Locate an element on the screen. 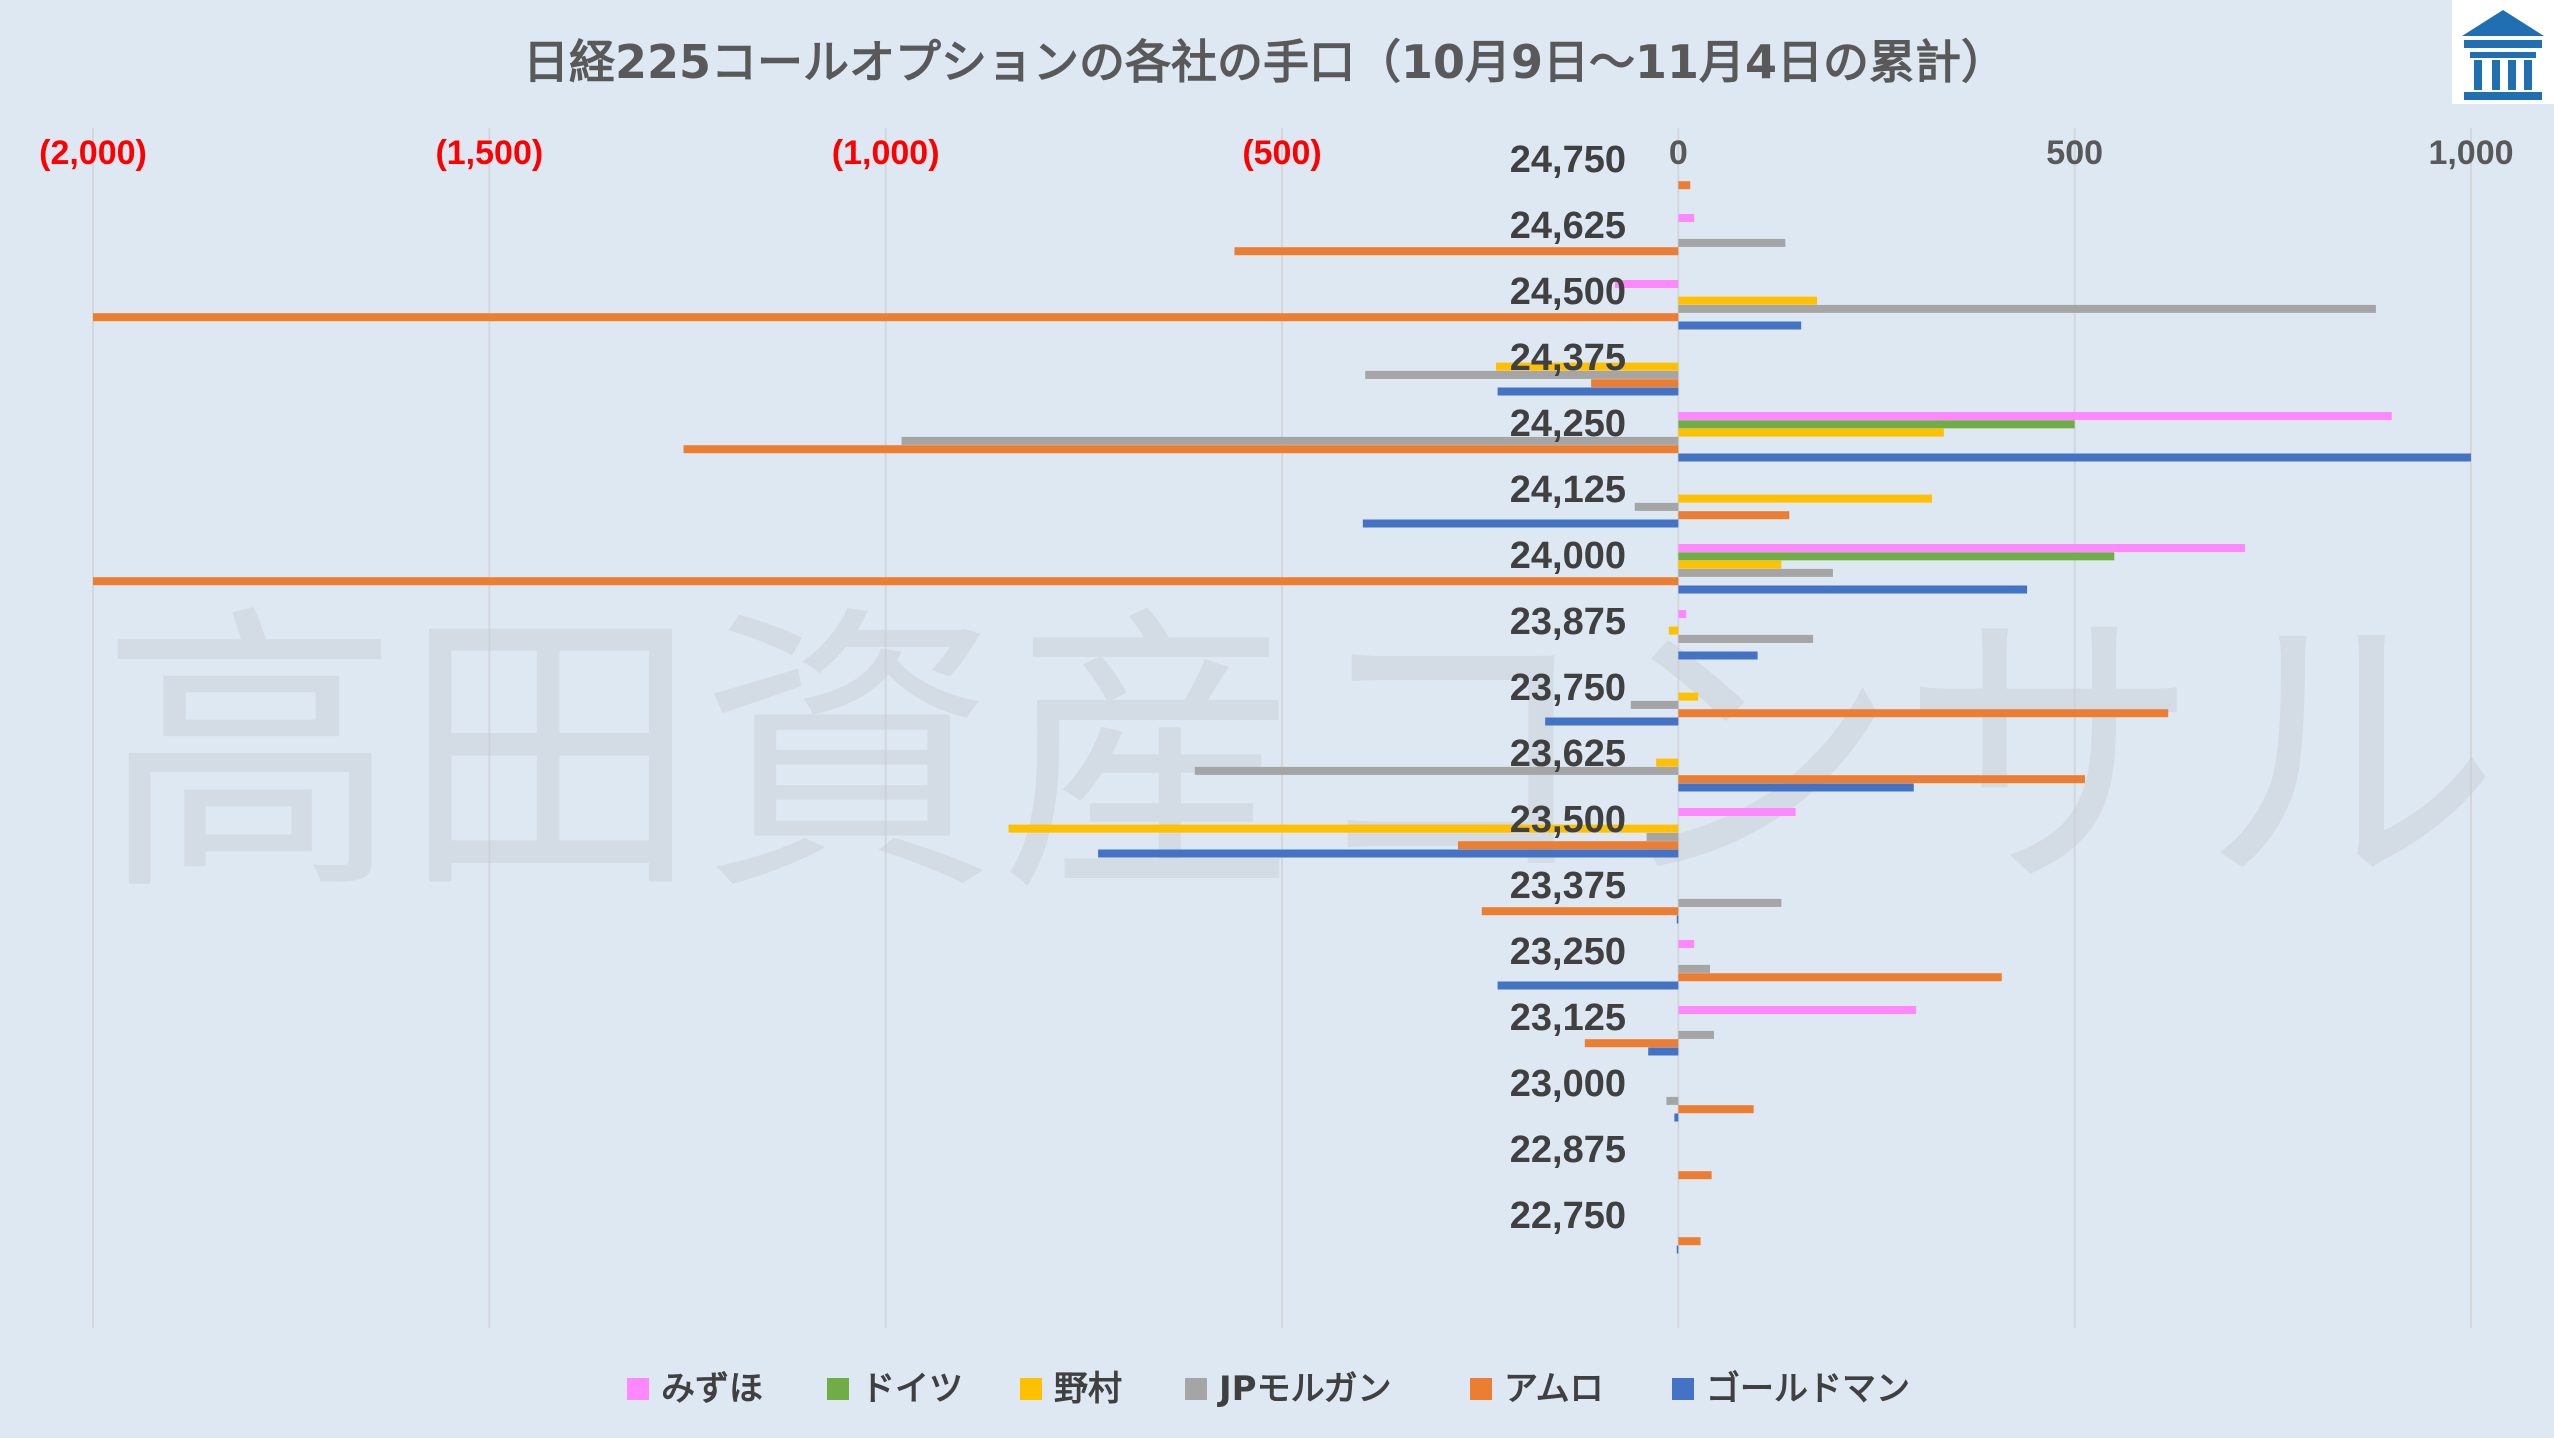 The image size is (2554, 1438). legend-label: 野村 is located at coordinates (1088, 1389).